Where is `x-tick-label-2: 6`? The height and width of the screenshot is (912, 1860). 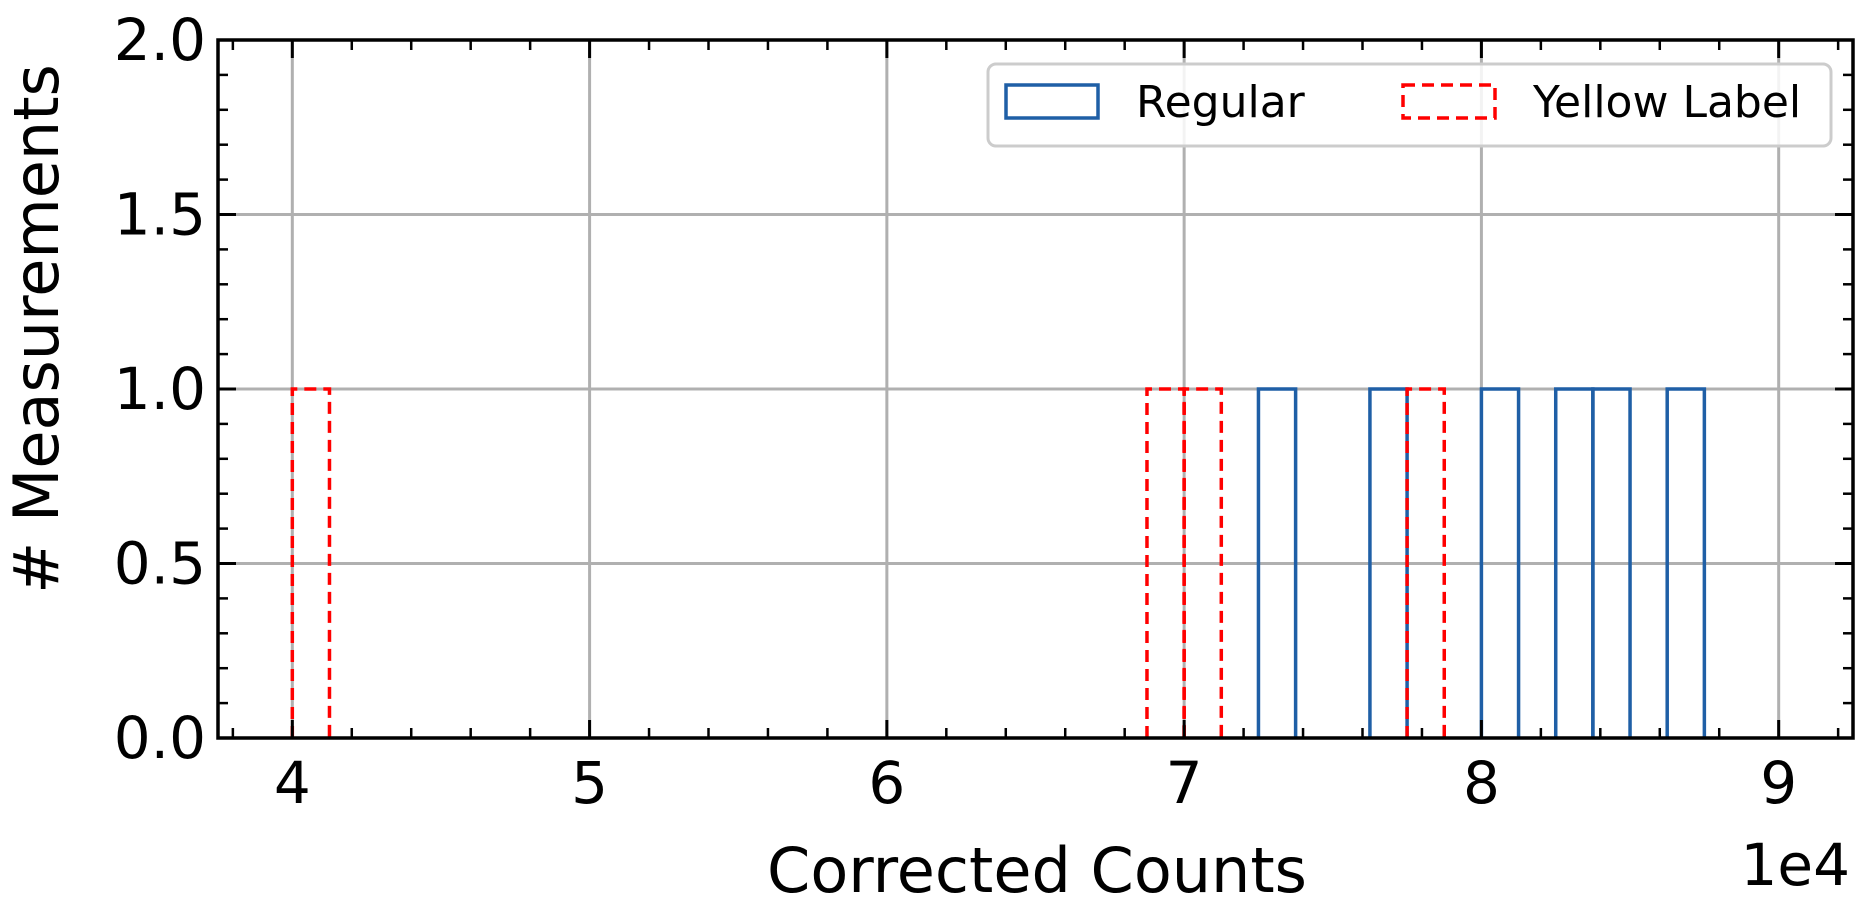
x-tick-label-2: 6 is located at coordinates (886, 783).